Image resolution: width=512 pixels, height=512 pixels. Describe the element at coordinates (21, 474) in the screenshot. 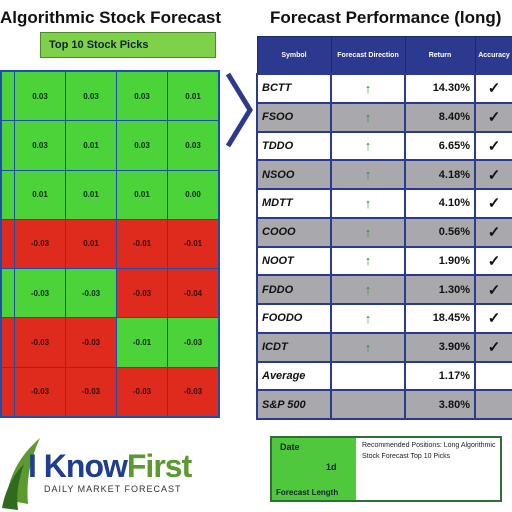

I see `leaf-logo-icon` at that location.